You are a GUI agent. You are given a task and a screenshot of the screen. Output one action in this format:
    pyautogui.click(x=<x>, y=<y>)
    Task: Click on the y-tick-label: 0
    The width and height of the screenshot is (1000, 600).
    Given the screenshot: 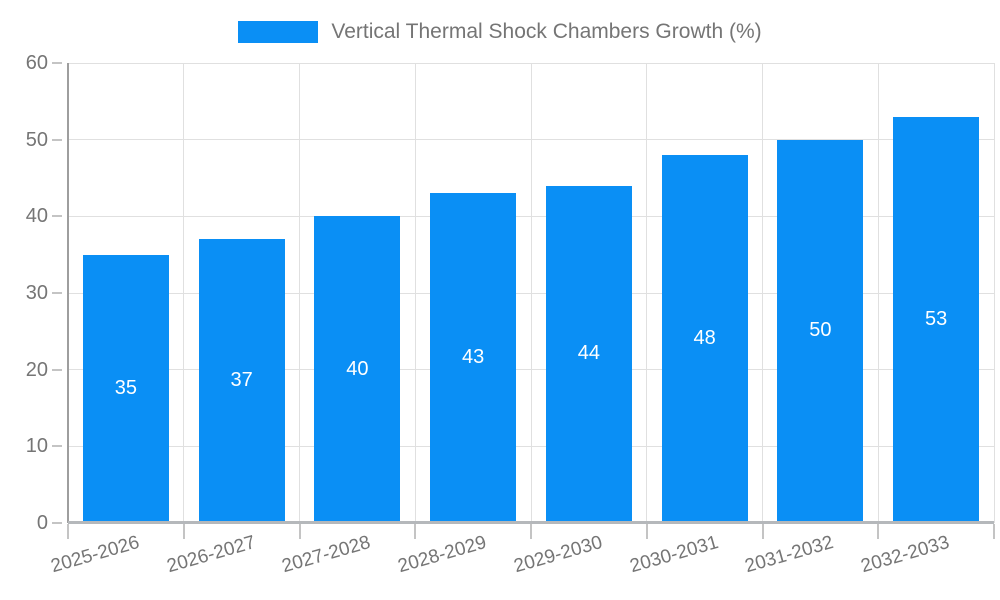 What is the action you would take?
    pyautogui.click(x=42, y=523)
    